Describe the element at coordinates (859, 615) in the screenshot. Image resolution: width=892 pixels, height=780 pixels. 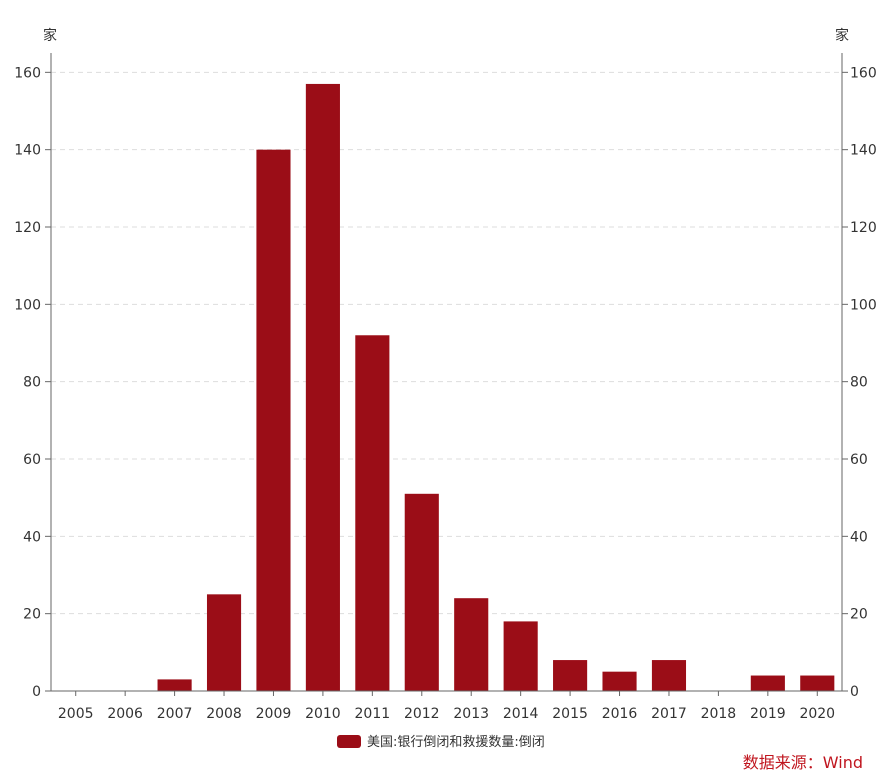
I see `y-tick-label-right: 20` at that location.